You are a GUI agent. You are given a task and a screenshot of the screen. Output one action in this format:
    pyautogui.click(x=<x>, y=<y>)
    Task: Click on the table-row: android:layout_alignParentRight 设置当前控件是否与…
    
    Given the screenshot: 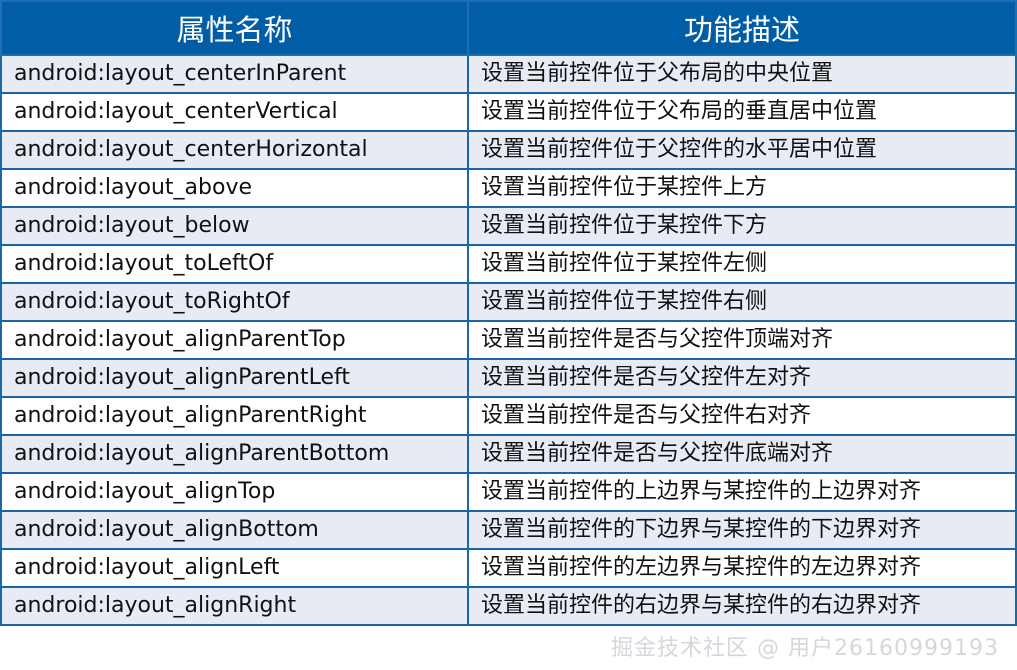 What is the action you would take?
    pyautogui.click(x=508, y=416)
    